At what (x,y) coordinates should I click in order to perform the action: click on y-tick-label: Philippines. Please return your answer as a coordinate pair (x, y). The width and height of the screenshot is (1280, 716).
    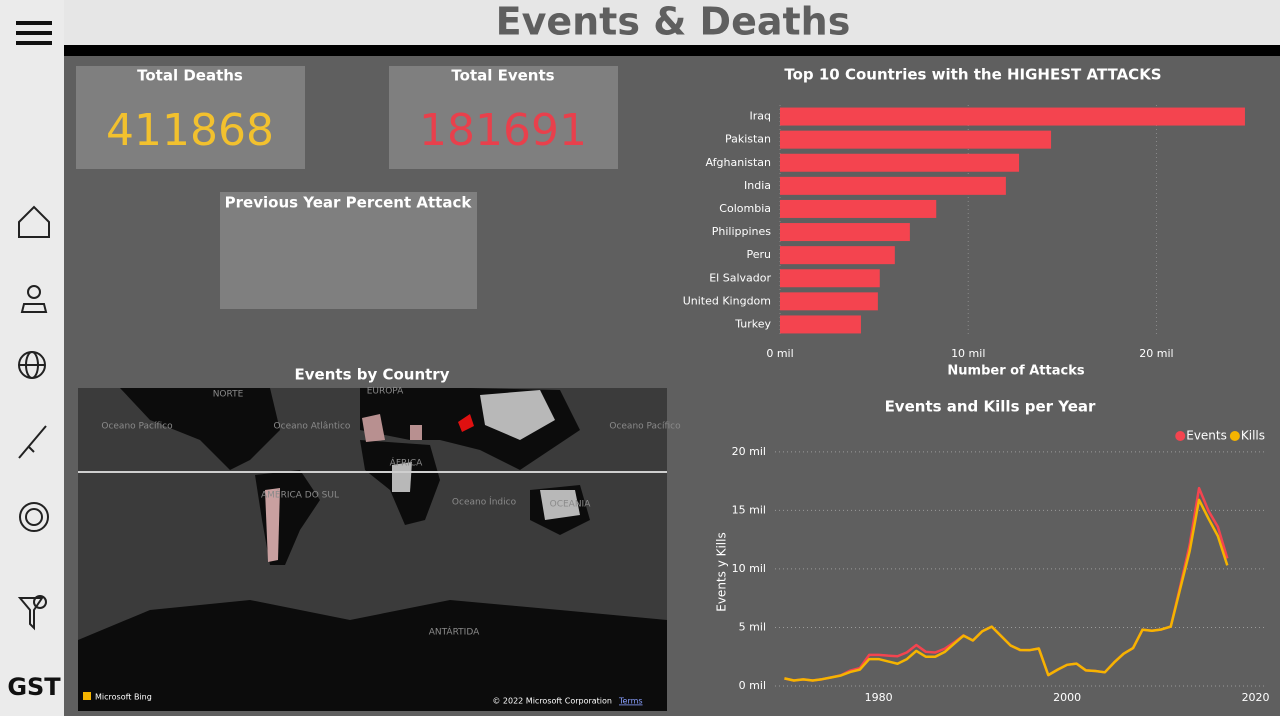
    Looking at the image, I should click on (742, 231).